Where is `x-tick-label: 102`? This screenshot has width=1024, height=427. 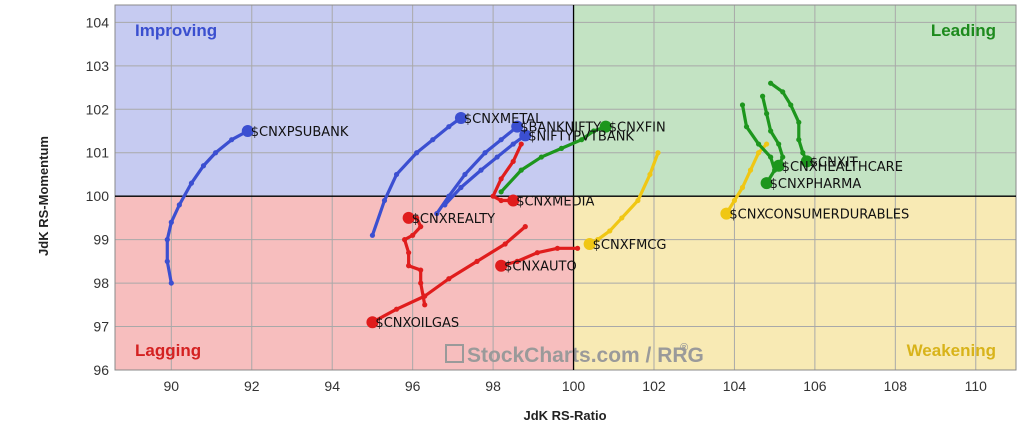
x-tick-label: 102 is located at coordinates (654, 386).